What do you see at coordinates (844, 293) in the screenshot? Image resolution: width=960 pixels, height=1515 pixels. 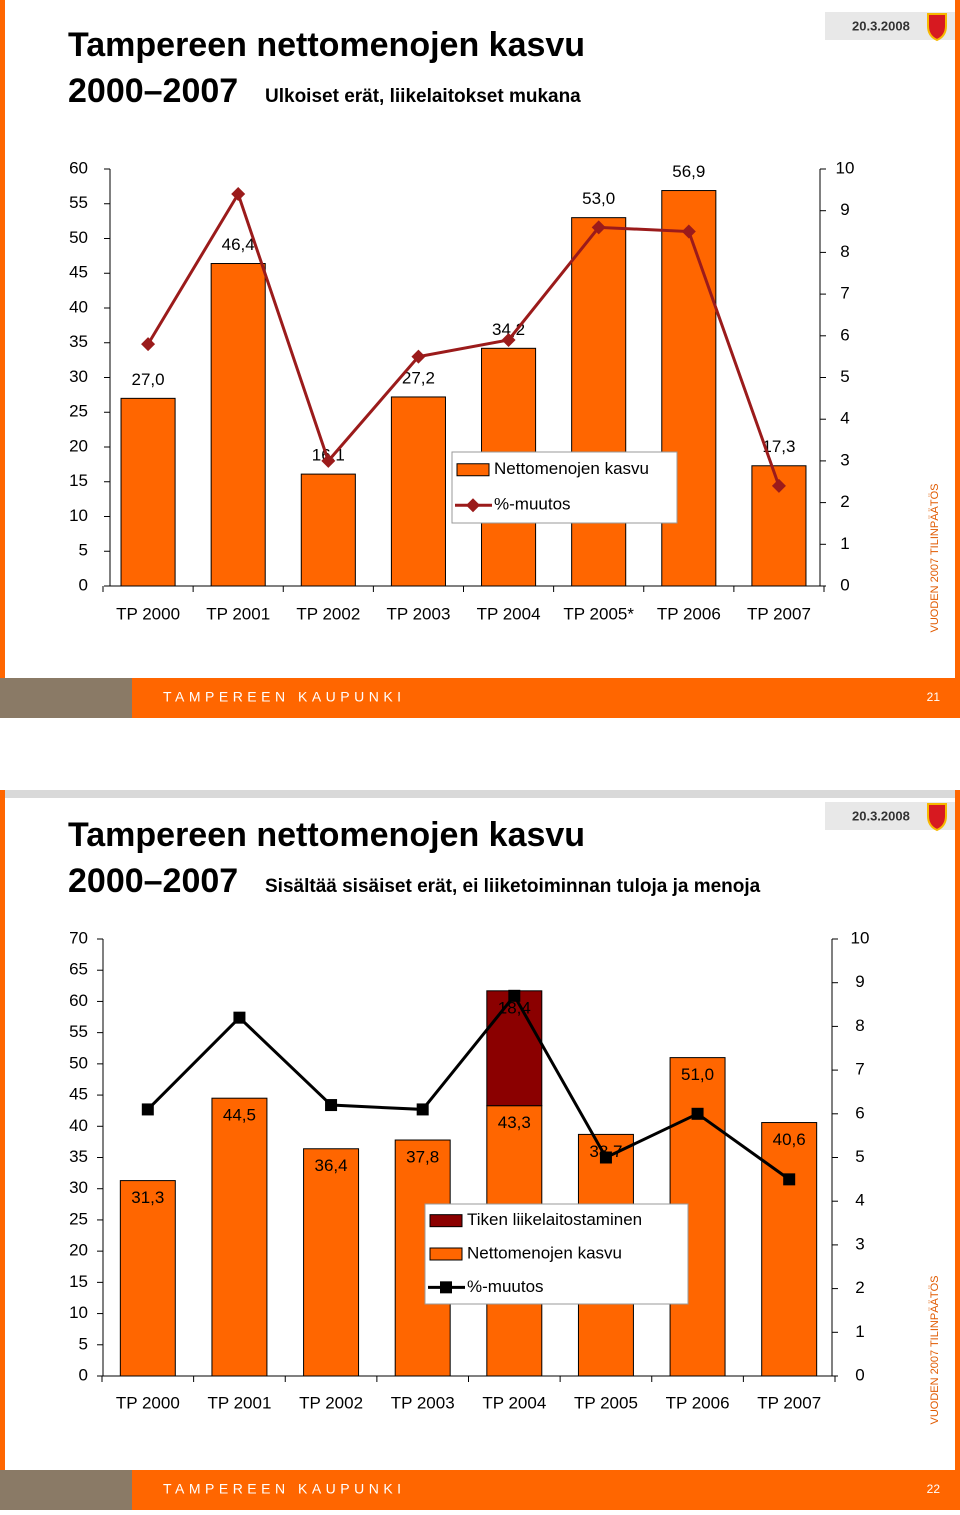 I see `y2-tick-label: 7` at bounding box center [844, 293].